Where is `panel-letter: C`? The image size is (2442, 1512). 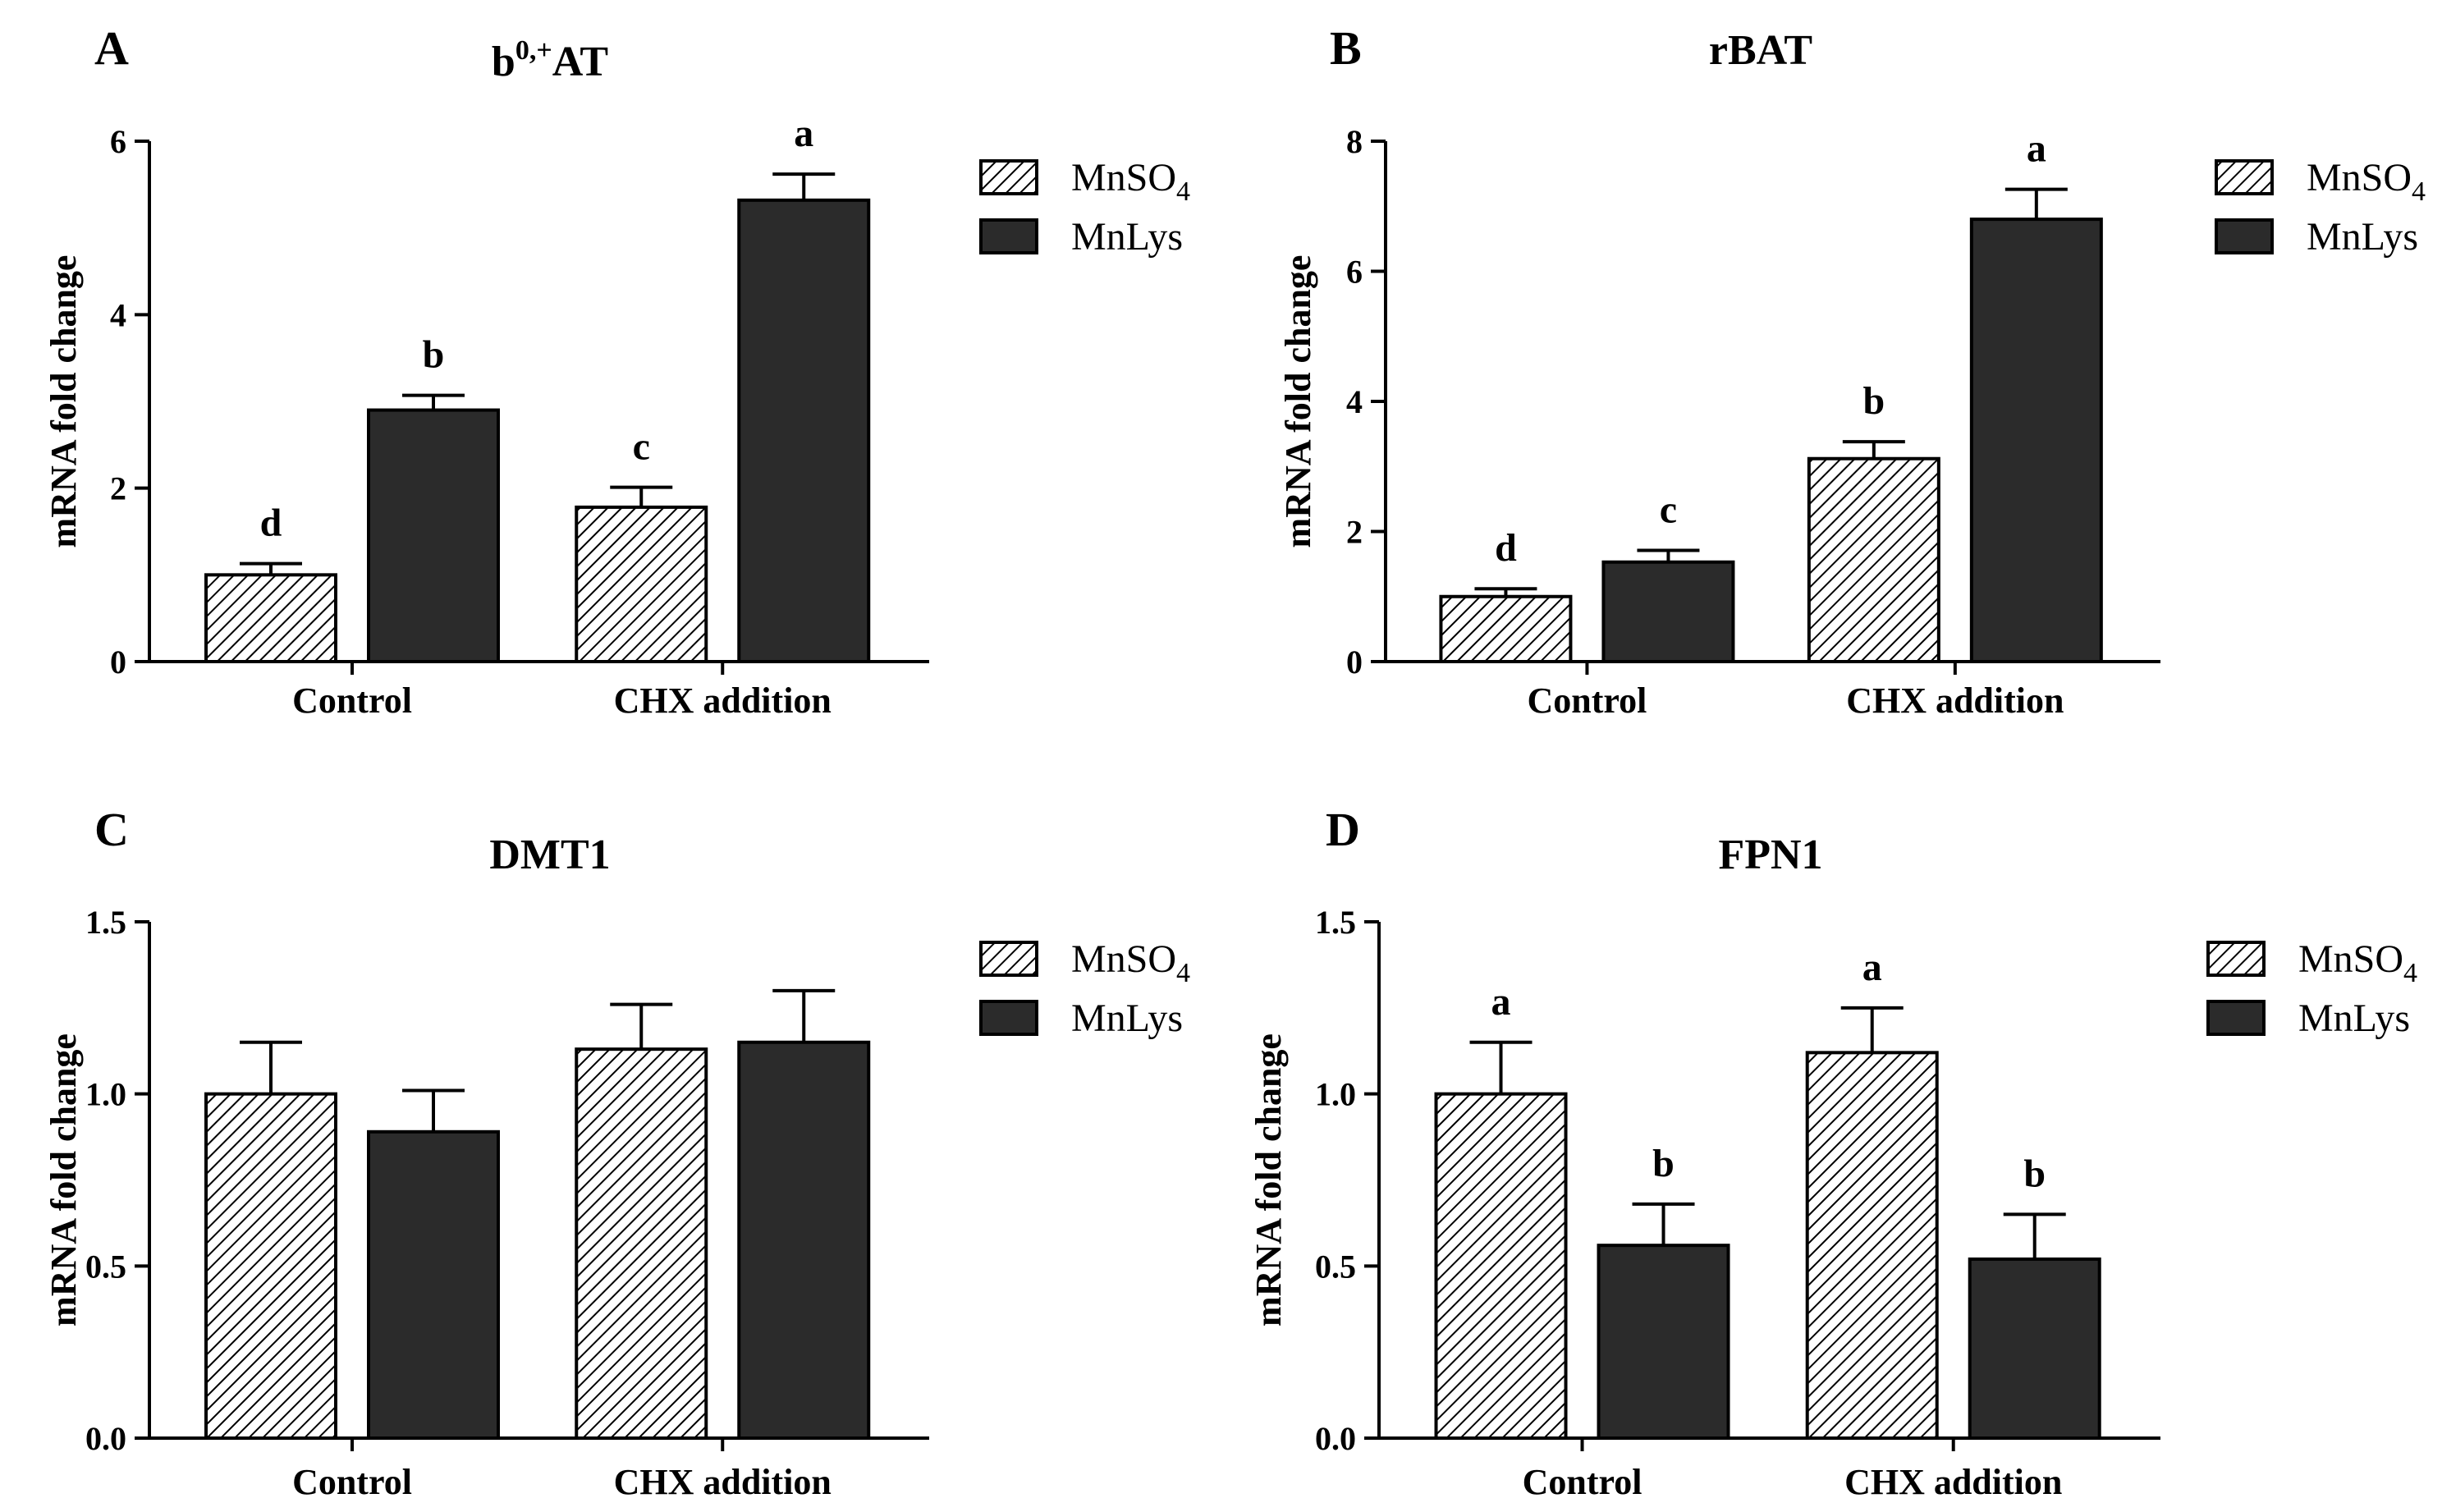 panel-letter: C is located at coordinates (111, 829).